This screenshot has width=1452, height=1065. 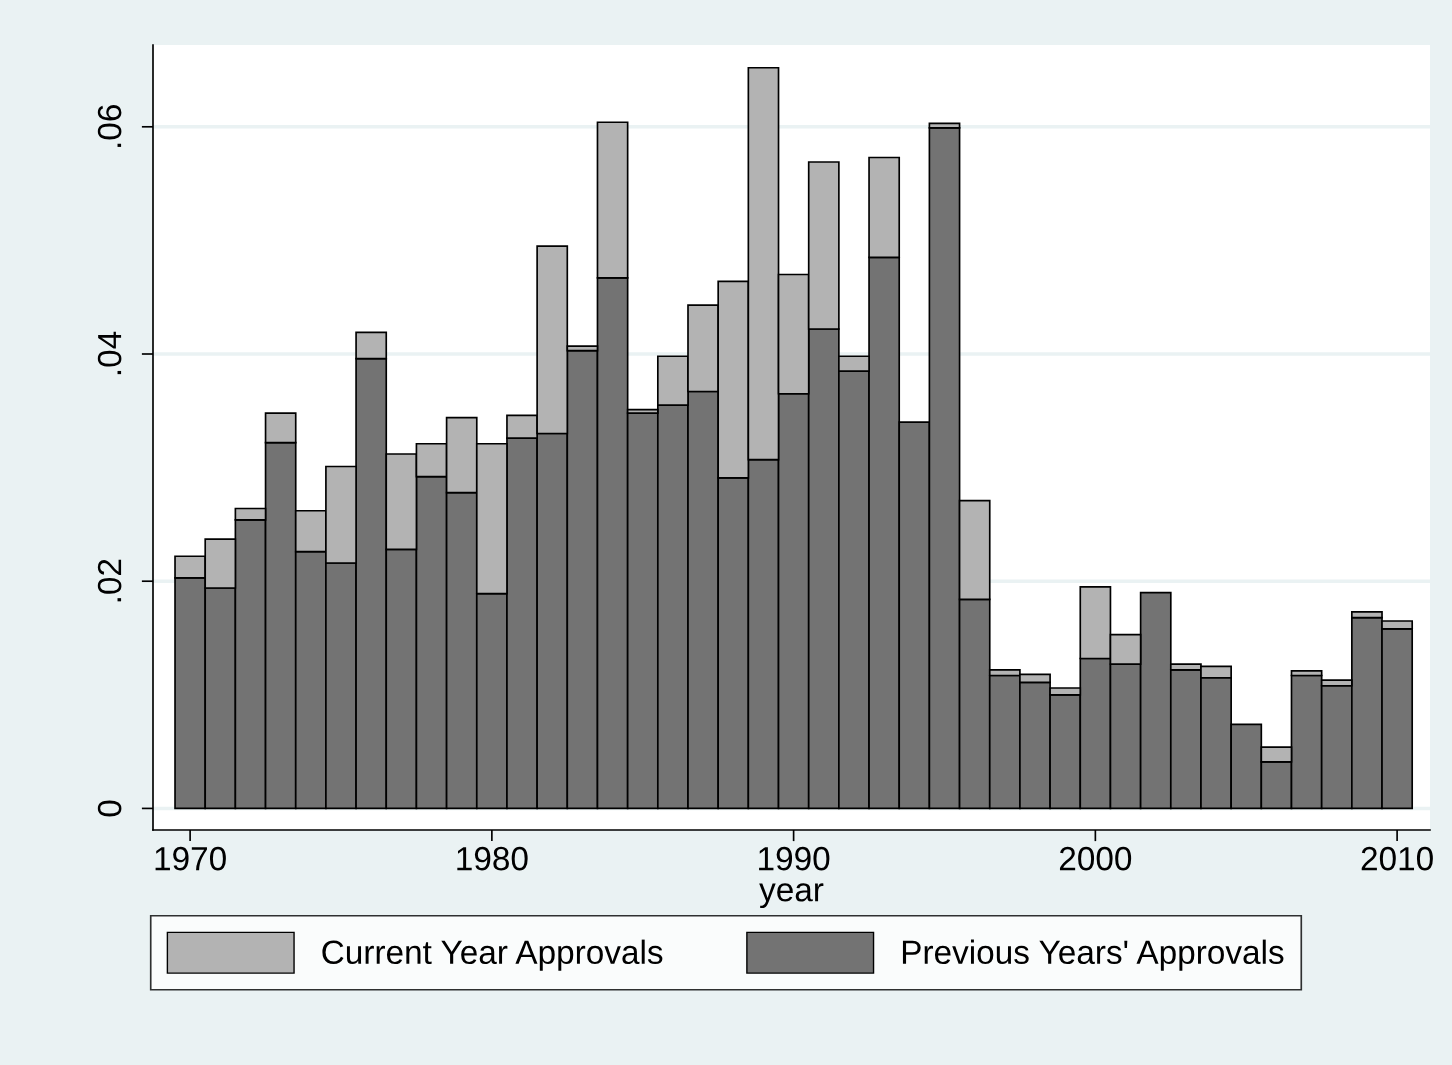 What do you see at coordinates (492, 955) in the screenshot?
I see `legend-label: Current Year Approvals` at bounding box center [492, 955].